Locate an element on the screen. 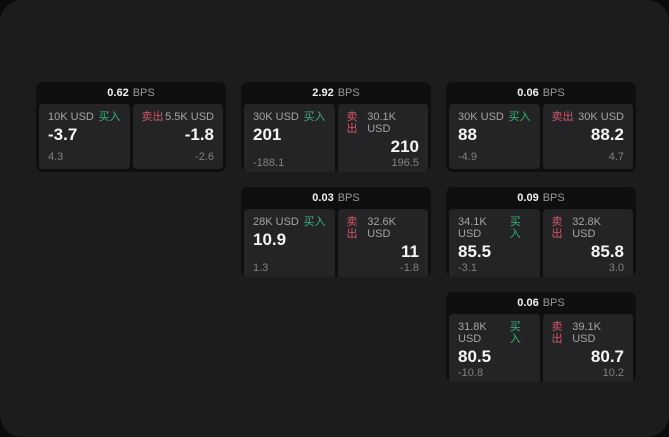 Image resolution: width=669 pixels, height=437 pixels. sell-change: -1.8 is located at coordinates (409, 268).